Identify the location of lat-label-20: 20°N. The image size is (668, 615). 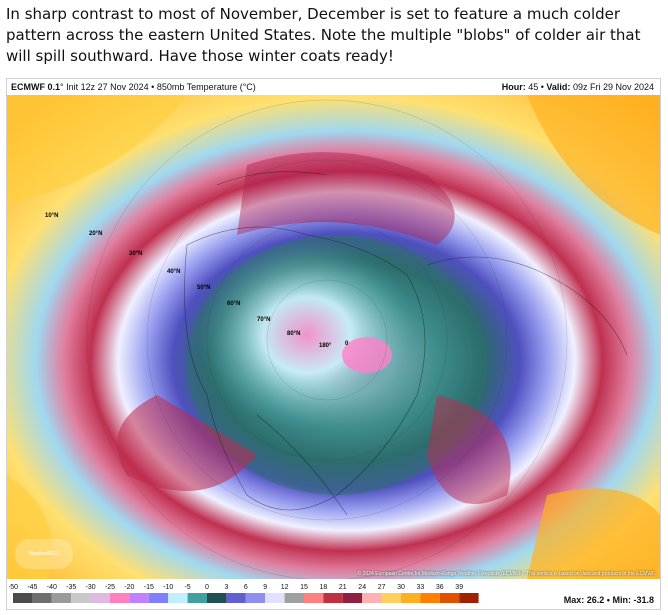
(96, 234).